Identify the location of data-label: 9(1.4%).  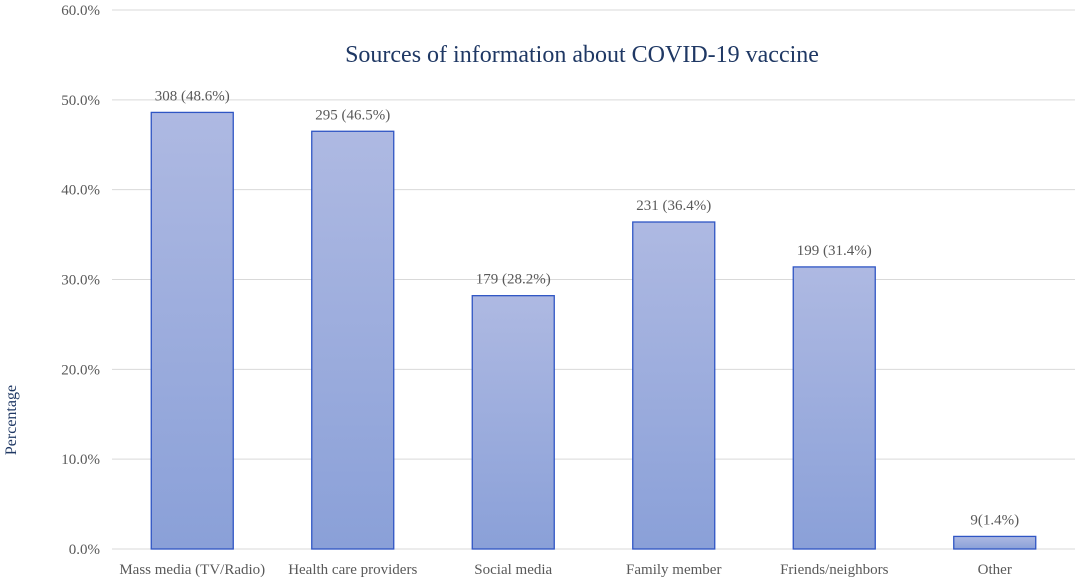
(994, 520).